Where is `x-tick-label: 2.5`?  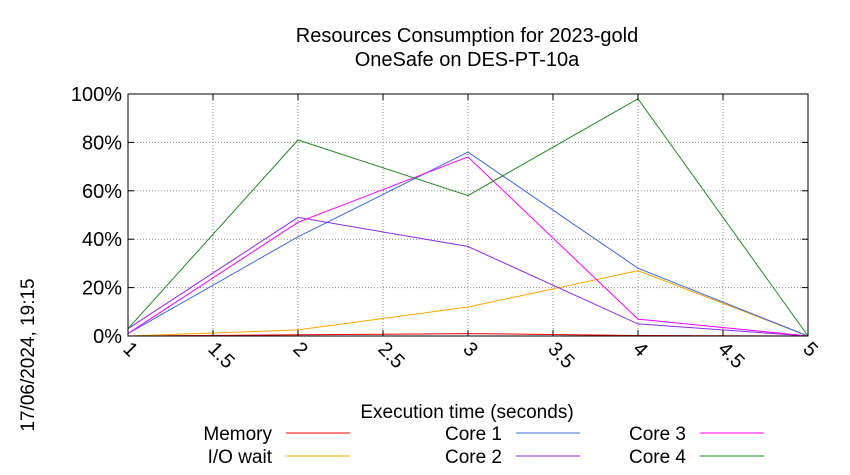
x-tick-label: 2.5 is located at coordinates (390, 355).